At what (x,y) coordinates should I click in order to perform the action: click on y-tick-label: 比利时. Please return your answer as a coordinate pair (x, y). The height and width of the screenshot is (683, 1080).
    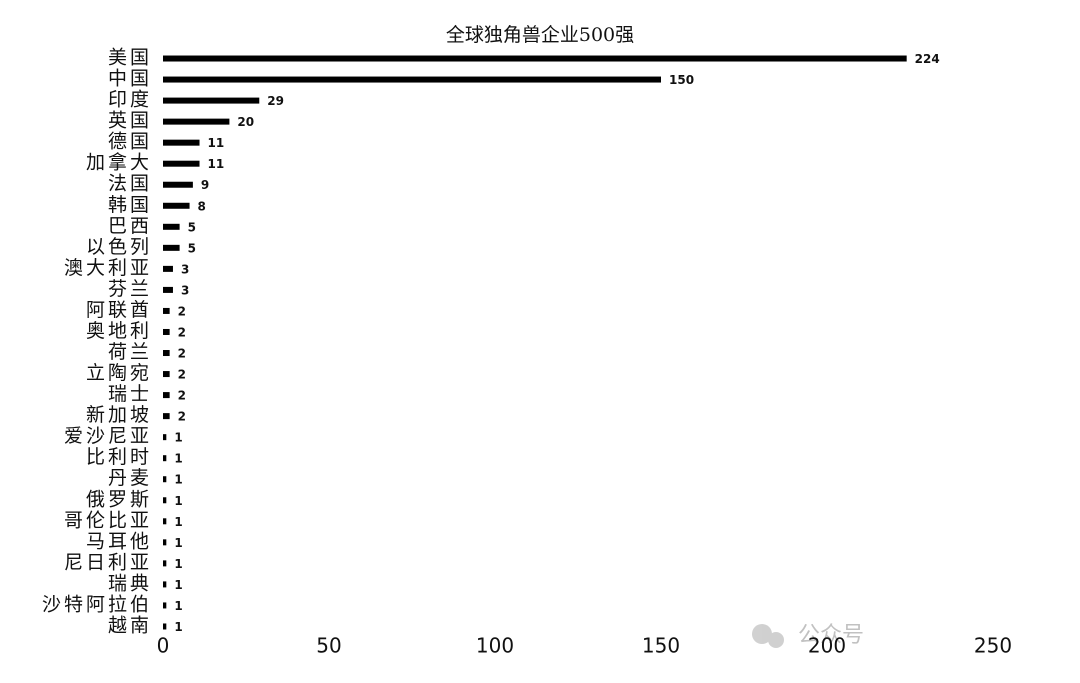
    Looking at the image, I should click on (119, 457).